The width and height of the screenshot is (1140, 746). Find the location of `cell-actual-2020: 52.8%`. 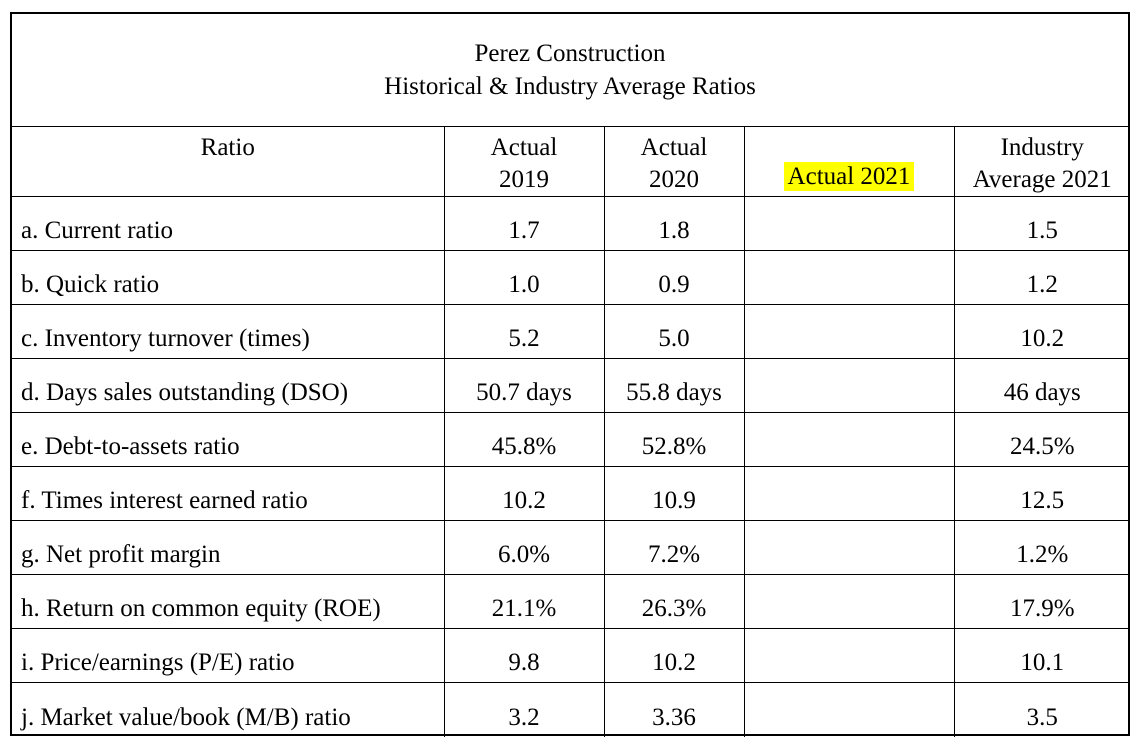

cell-actual-2020: 52.8% is located at coordinates (674, 439).